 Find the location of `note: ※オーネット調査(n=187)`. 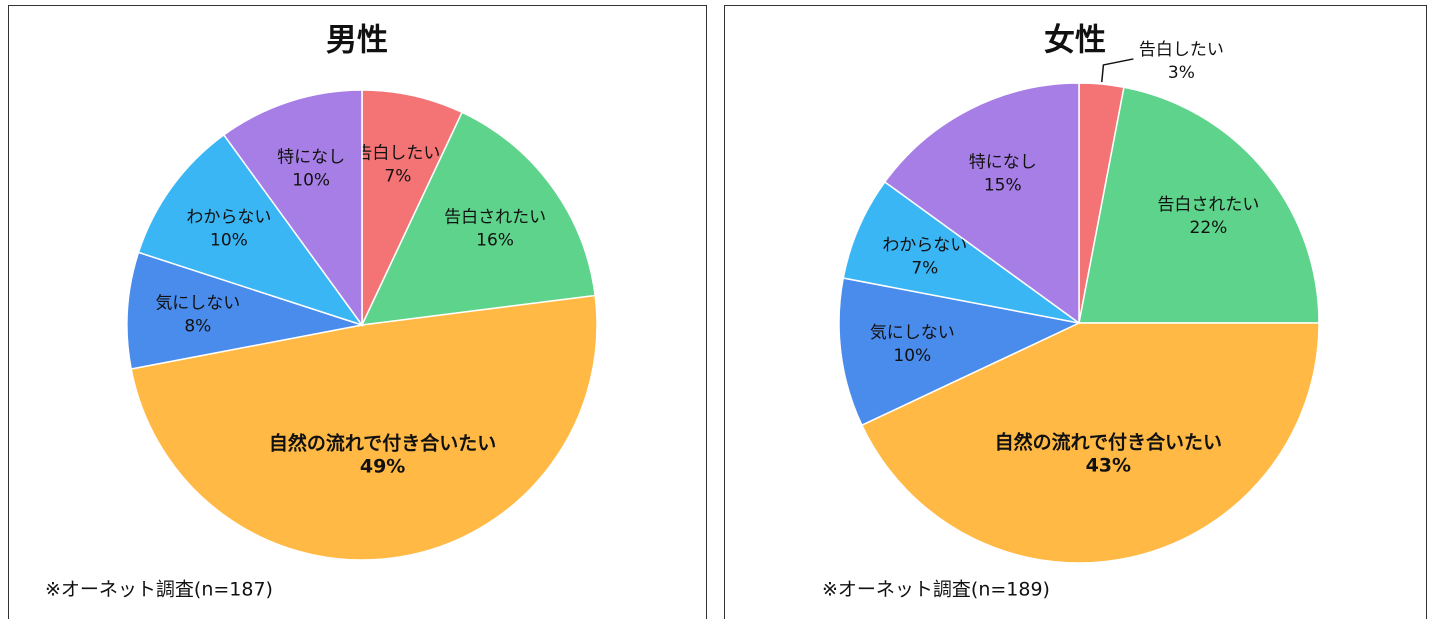

note: ※オーネット調査(n=187) is located at coordinates (159, 590).